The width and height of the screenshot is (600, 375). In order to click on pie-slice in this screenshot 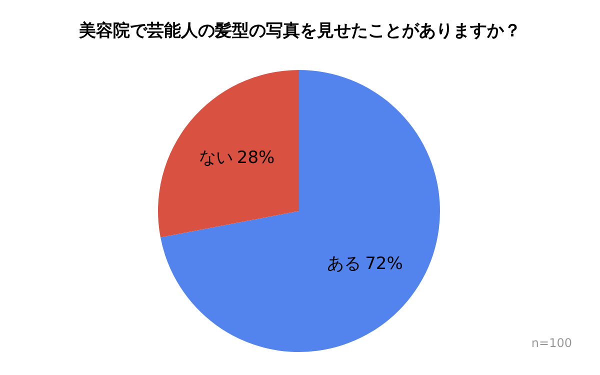, I will do `click(228, 154)`.